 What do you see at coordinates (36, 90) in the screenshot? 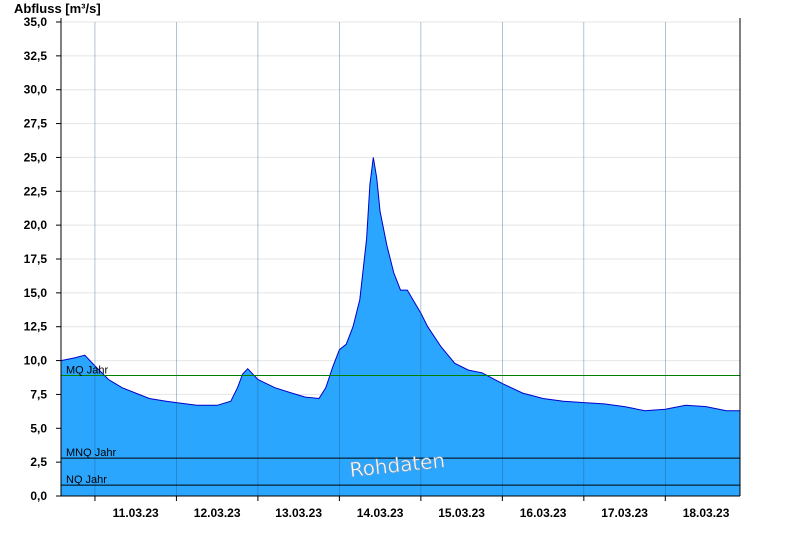
I see `y-tick-label: 30,0` at bounding box center [36, 90].